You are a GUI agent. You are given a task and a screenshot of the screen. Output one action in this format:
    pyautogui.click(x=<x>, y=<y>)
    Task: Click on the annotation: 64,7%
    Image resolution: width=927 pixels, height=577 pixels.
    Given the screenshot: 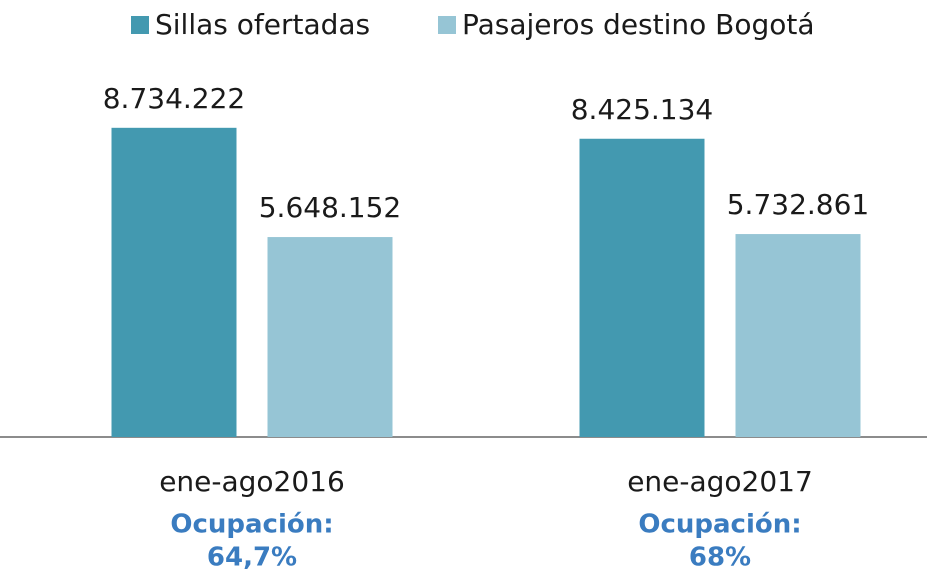 What is the action you would take?
    pyautogui.click(x=252, y=558)
    